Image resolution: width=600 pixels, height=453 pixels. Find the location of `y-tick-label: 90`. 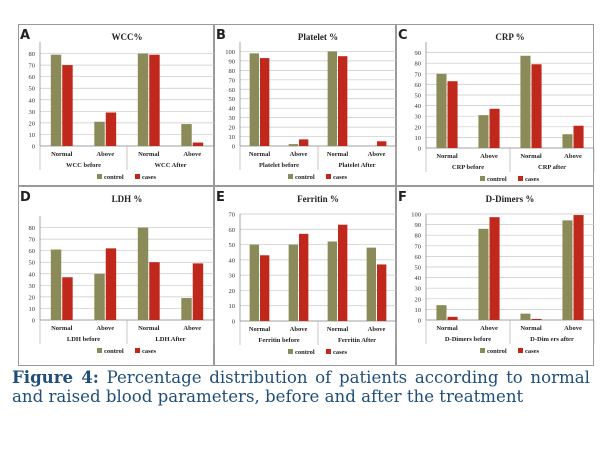

y-tick-label: 90 is located at coordinates (232, 61).